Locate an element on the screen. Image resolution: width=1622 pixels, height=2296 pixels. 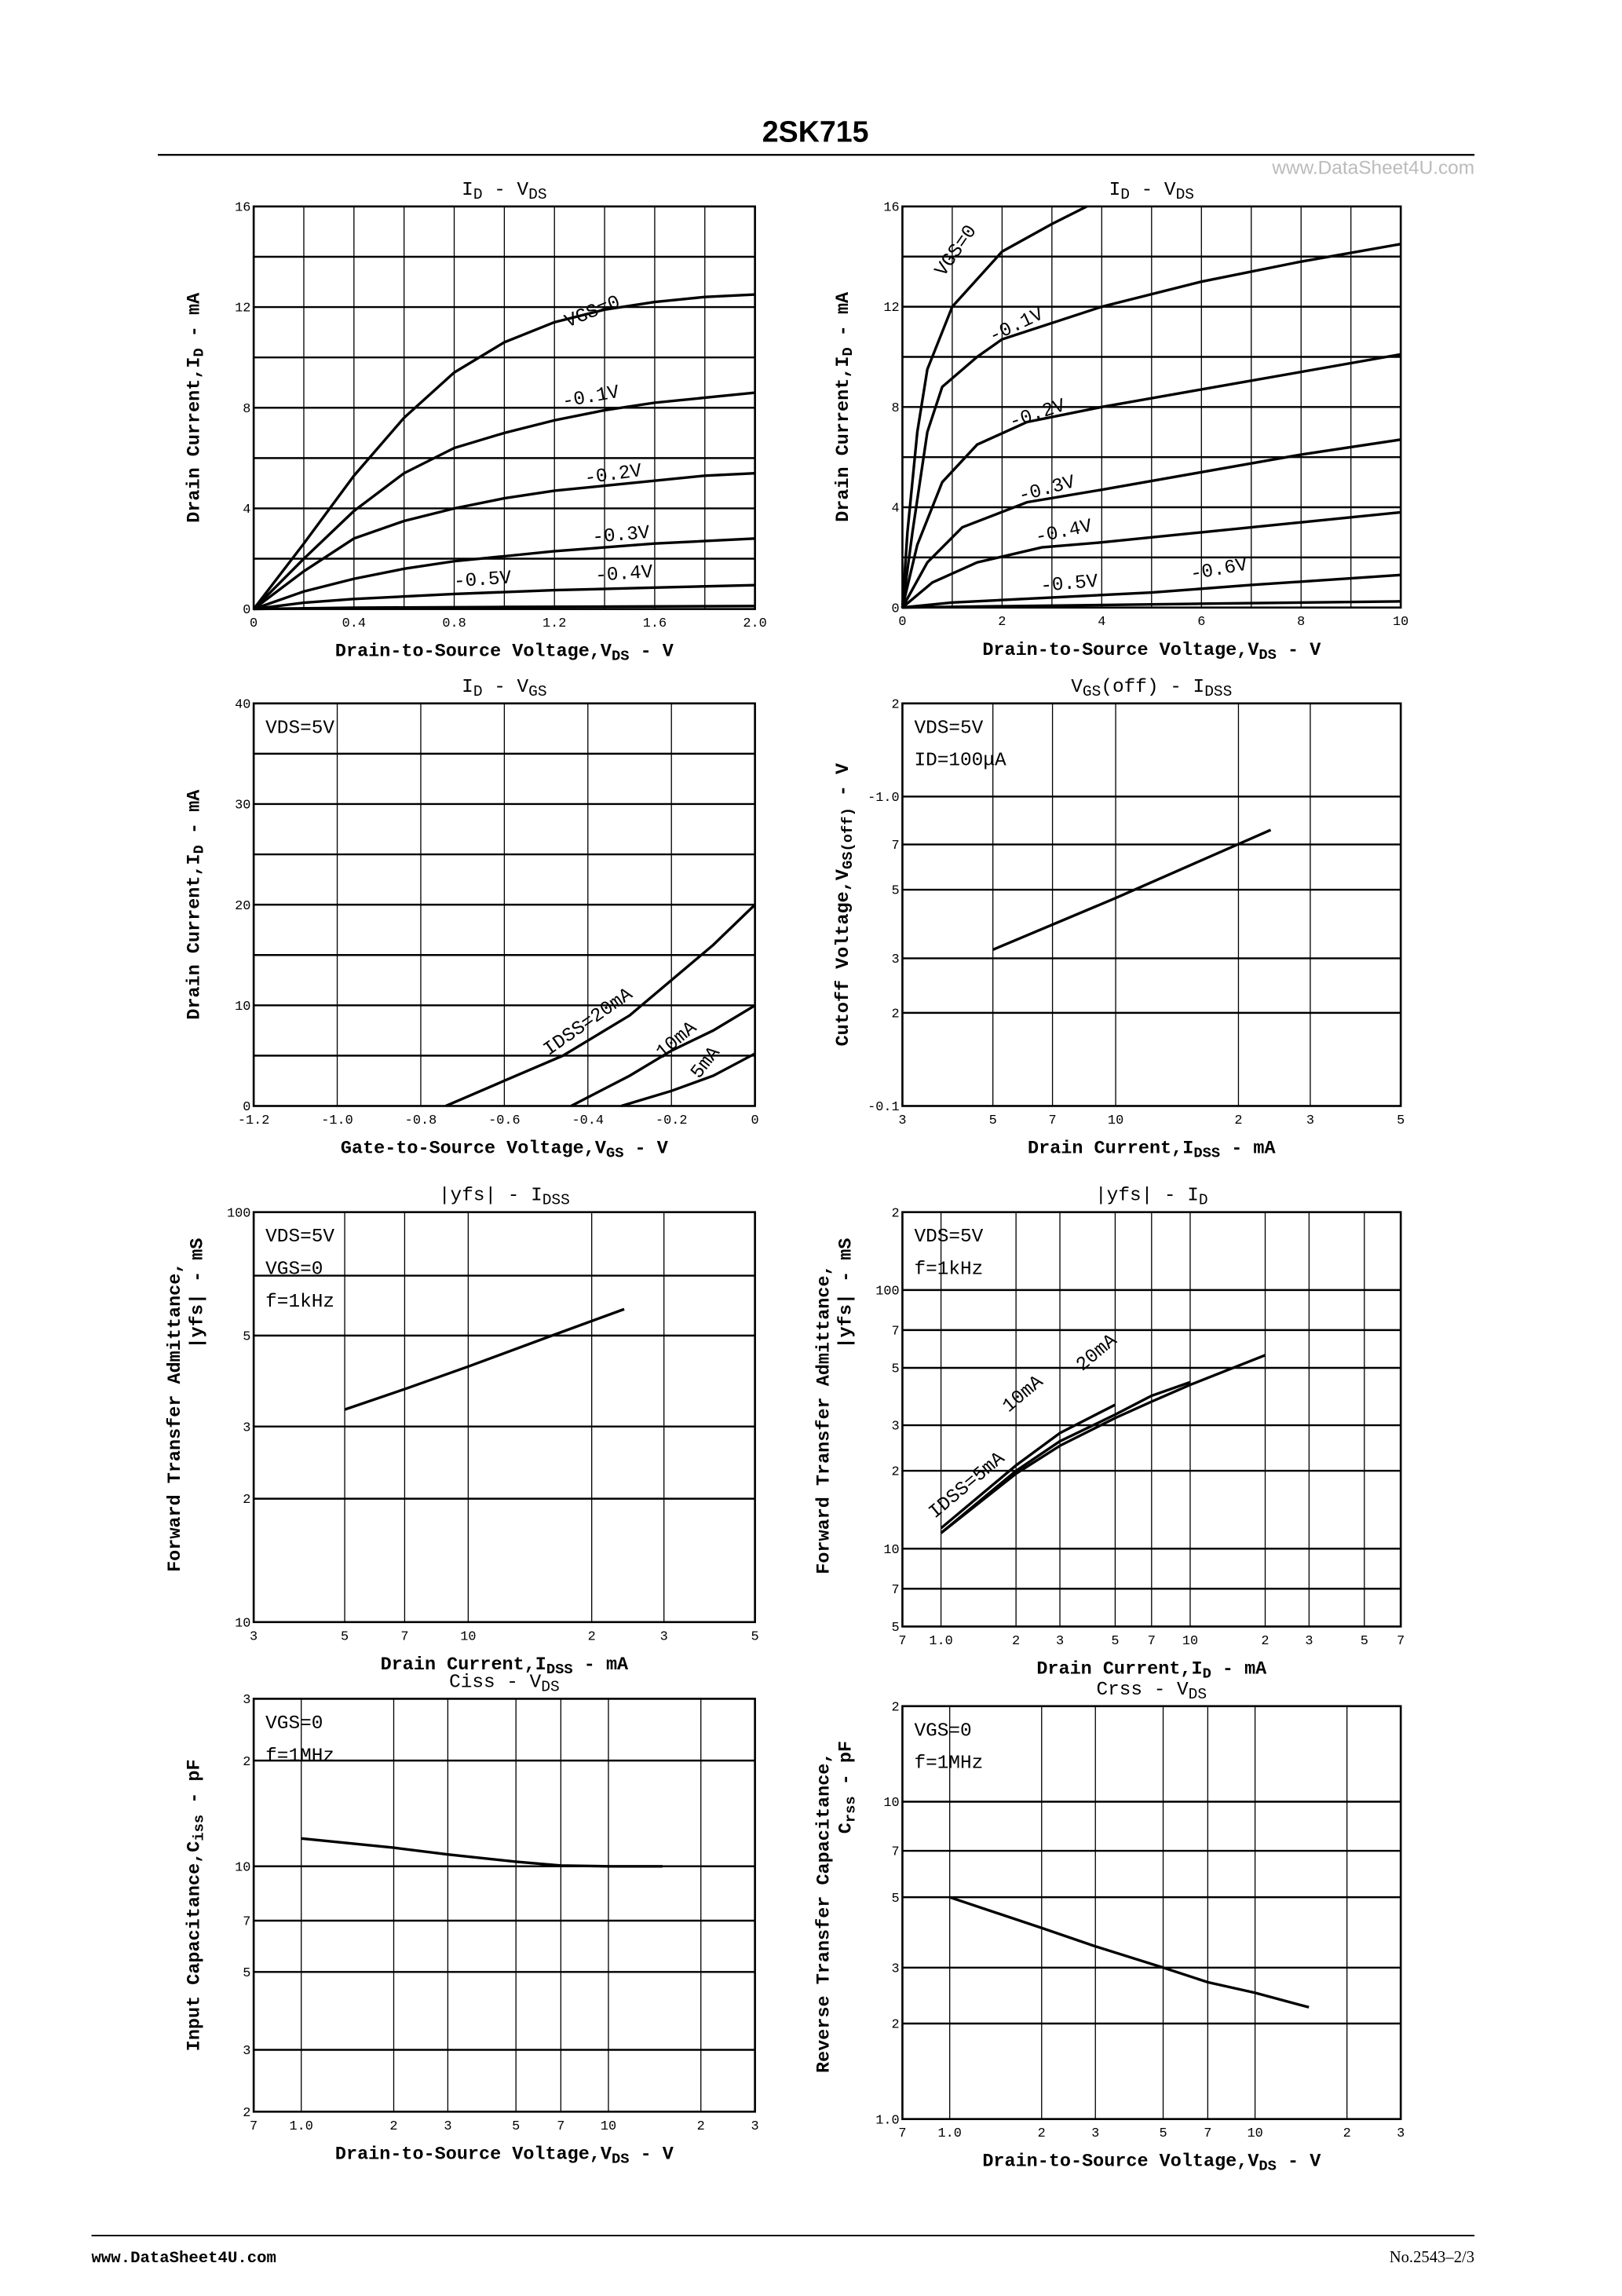
test-condition: VGS=0 is located at coordinates (942, 1731).